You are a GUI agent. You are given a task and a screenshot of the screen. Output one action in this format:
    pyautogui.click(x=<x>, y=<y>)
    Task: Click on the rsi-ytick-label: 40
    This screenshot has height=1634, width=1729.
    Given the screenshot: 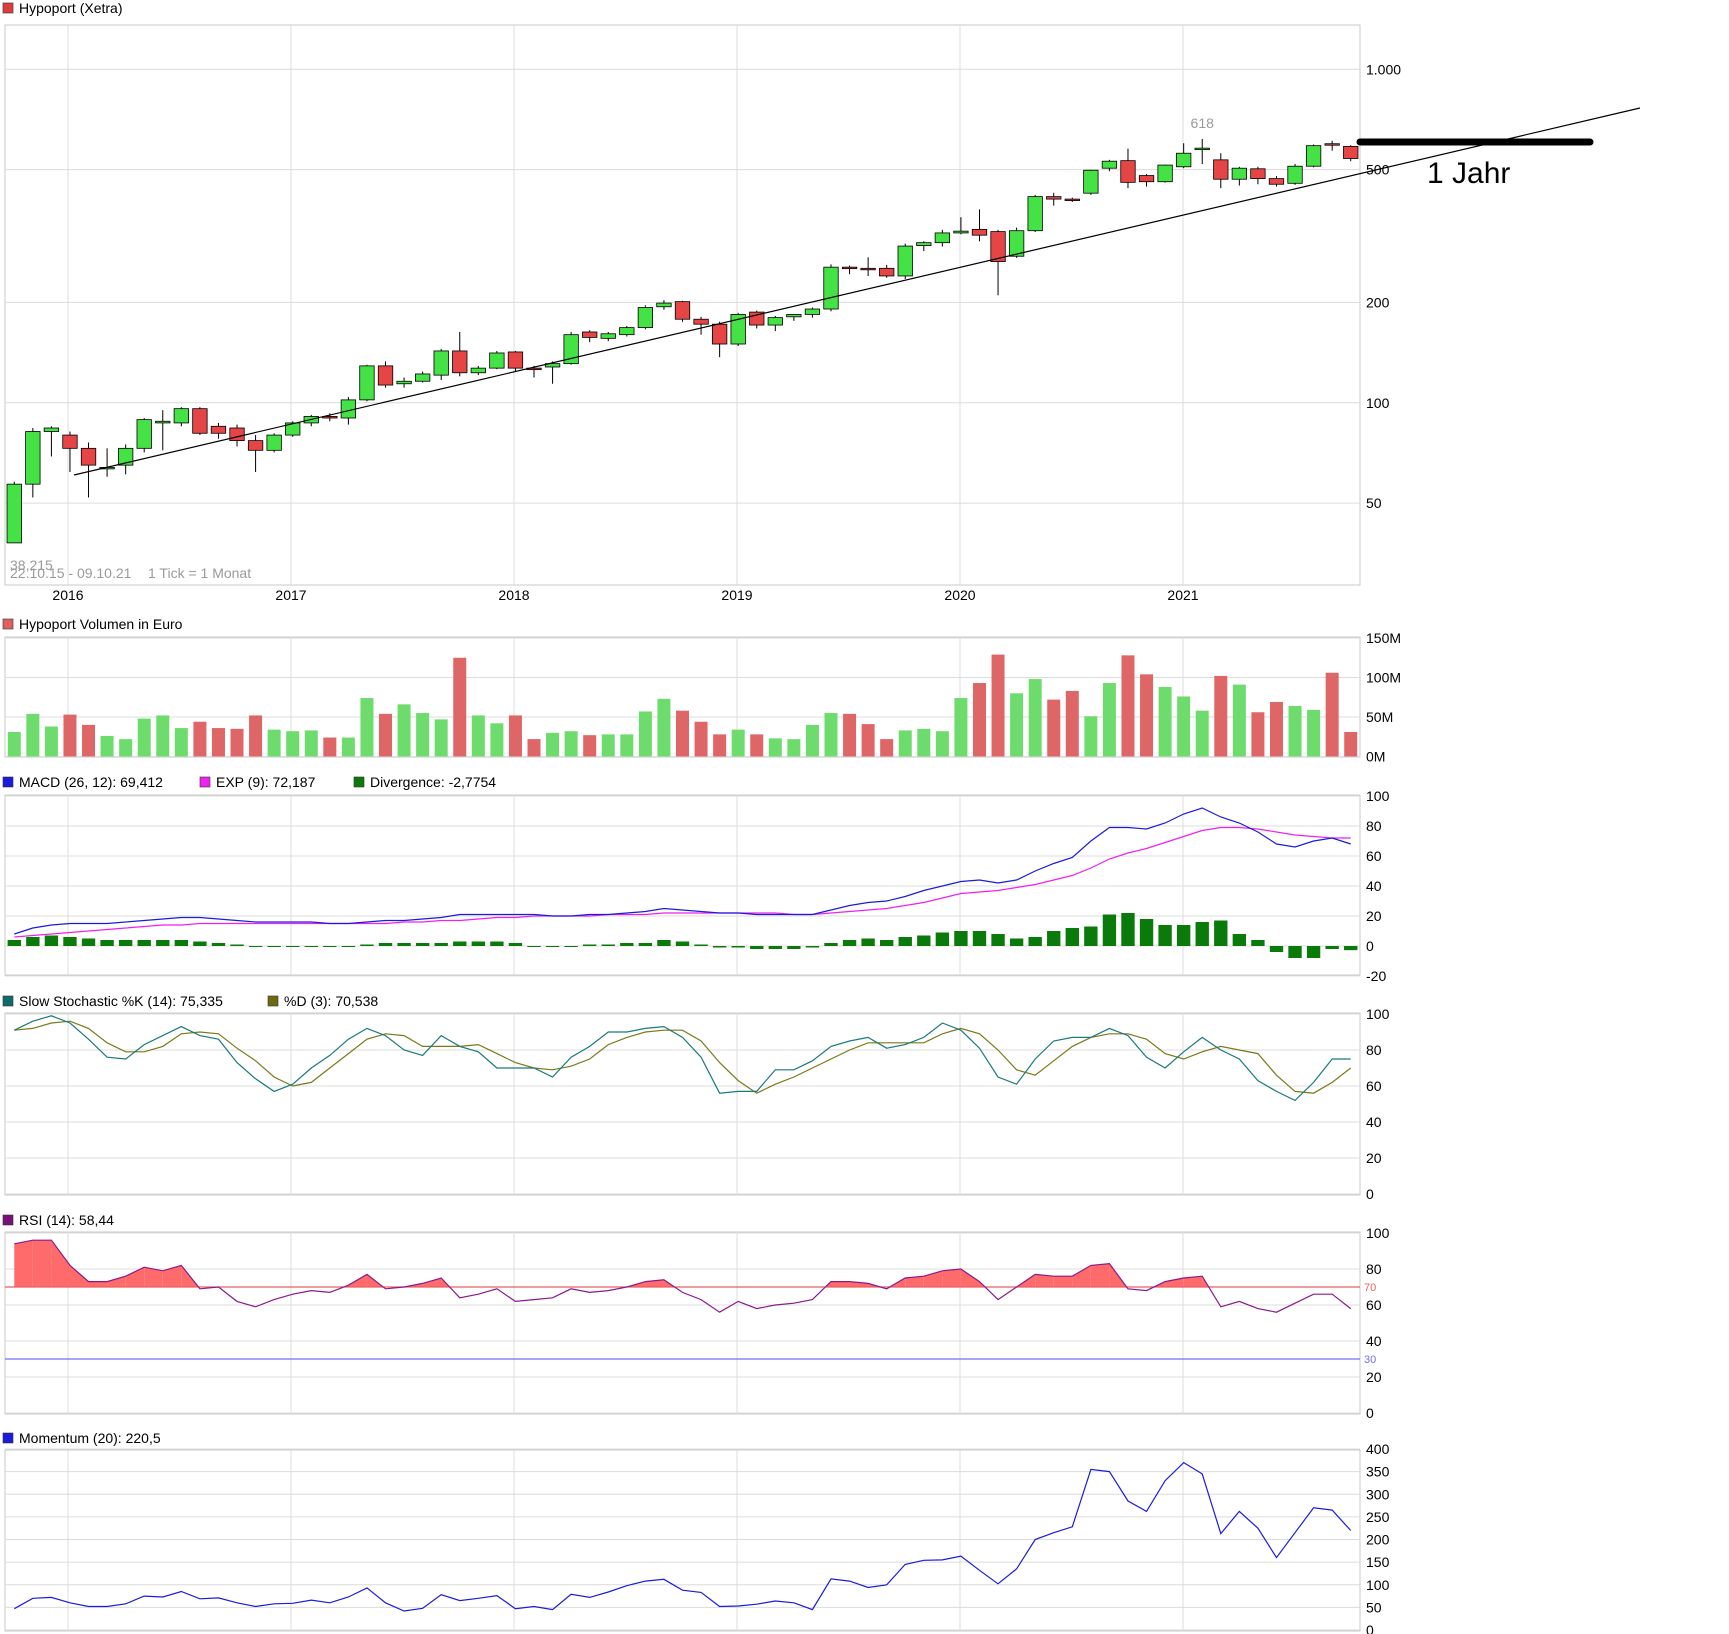 What is the action you would take?
    pyautogui.click(x=1374, y=1341)
    